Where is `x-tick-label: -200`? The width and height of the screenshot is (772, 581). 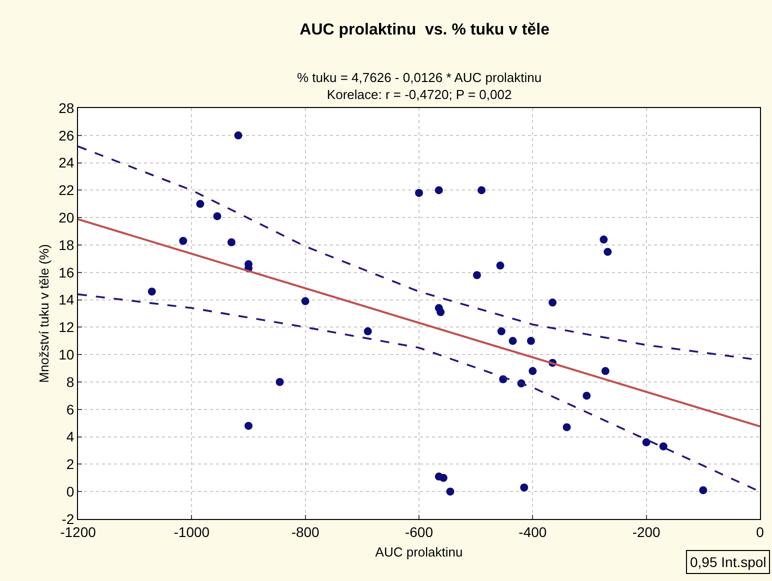
x-tick-label: -200 is located at coordinates (646, 532).